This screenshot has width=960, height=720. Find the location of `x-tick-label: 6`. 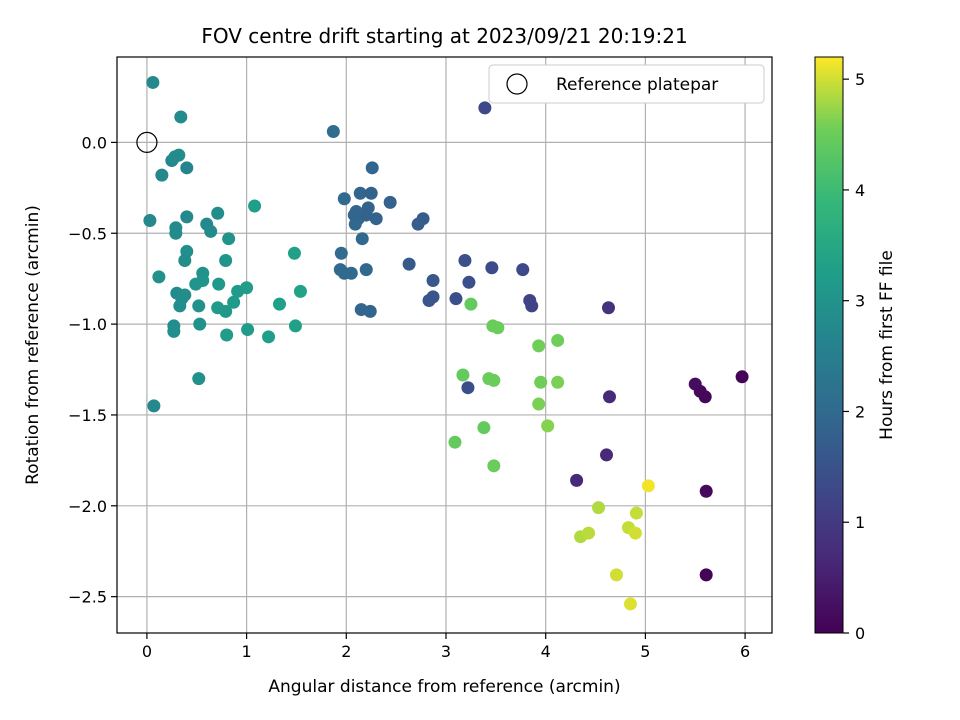

x-tick-label: 6 is located at coordinates (745, 651).